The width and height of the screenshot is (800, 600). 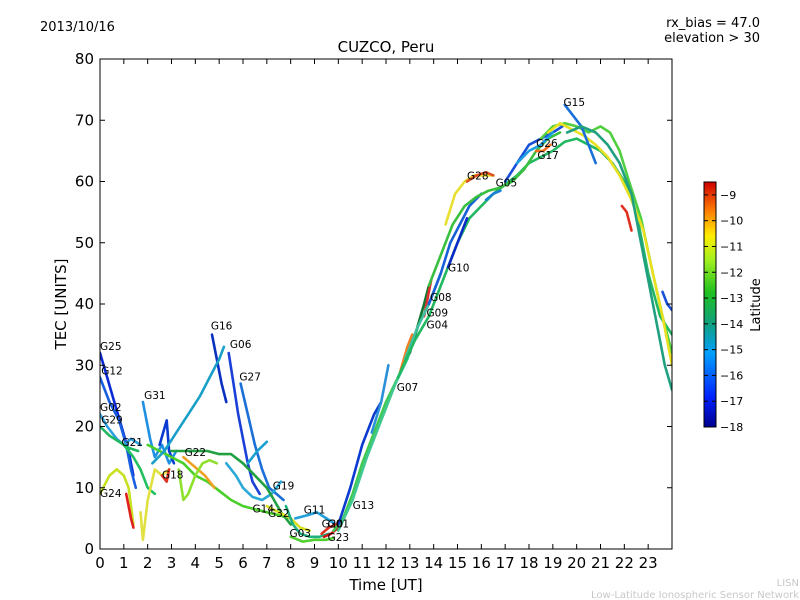 What do you see at coordinates (433, 563) in the screenshot?
I see `x-tick-label: 14` at bounding box center [433, 563].